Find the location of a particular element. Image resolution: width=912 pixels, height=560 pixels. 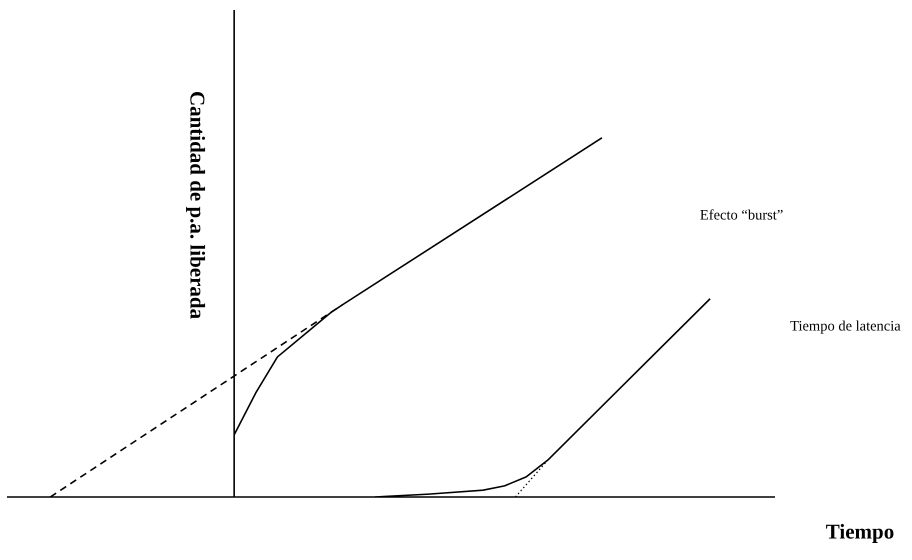

text: Efecto “burst” is located at coordinates (742, 216).